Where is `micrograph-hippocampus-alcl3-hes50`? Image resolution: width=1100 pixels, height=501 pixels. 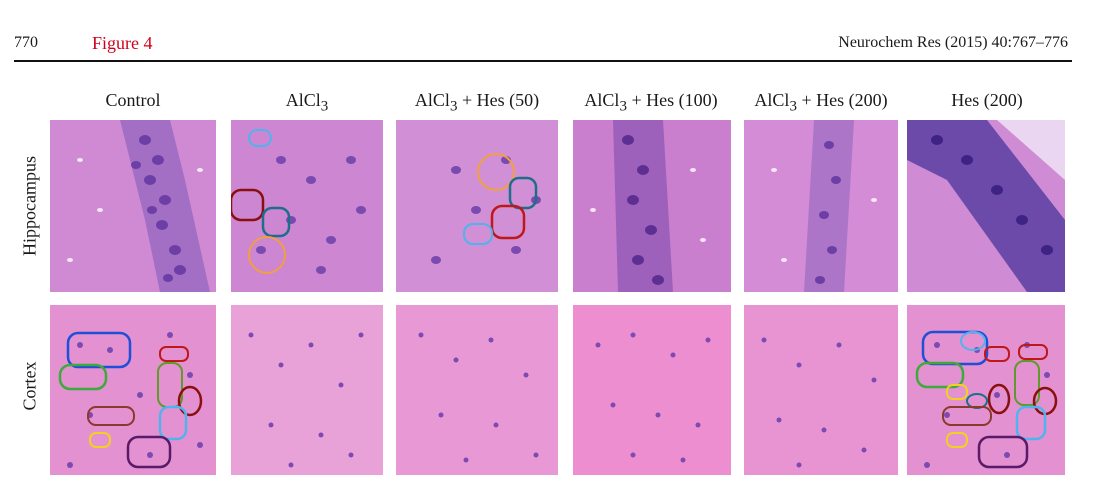 micrograph-hippocampus-alcl3-hes50 is located at coordinates (477, 206).